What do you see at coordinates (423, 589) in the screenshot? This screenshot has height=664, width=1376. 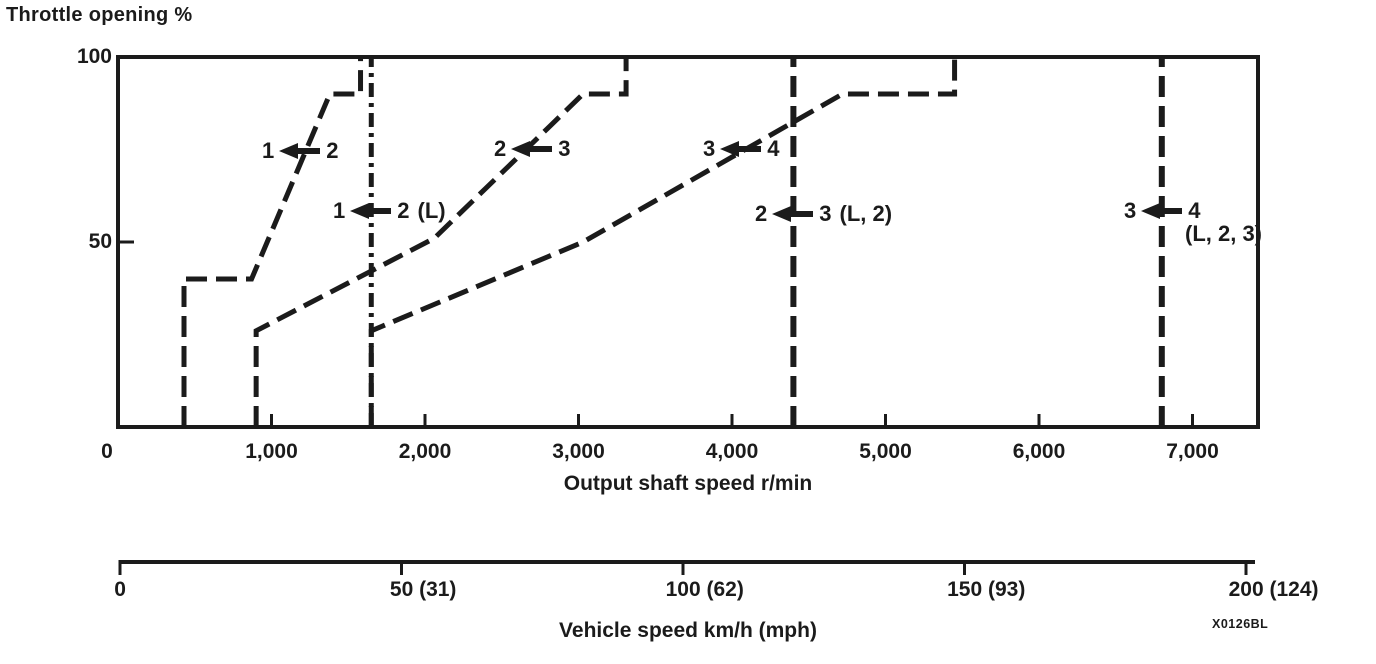 I see `vehicle-speed-tick-label: 50 (31)` at bounding box center [423, 589].